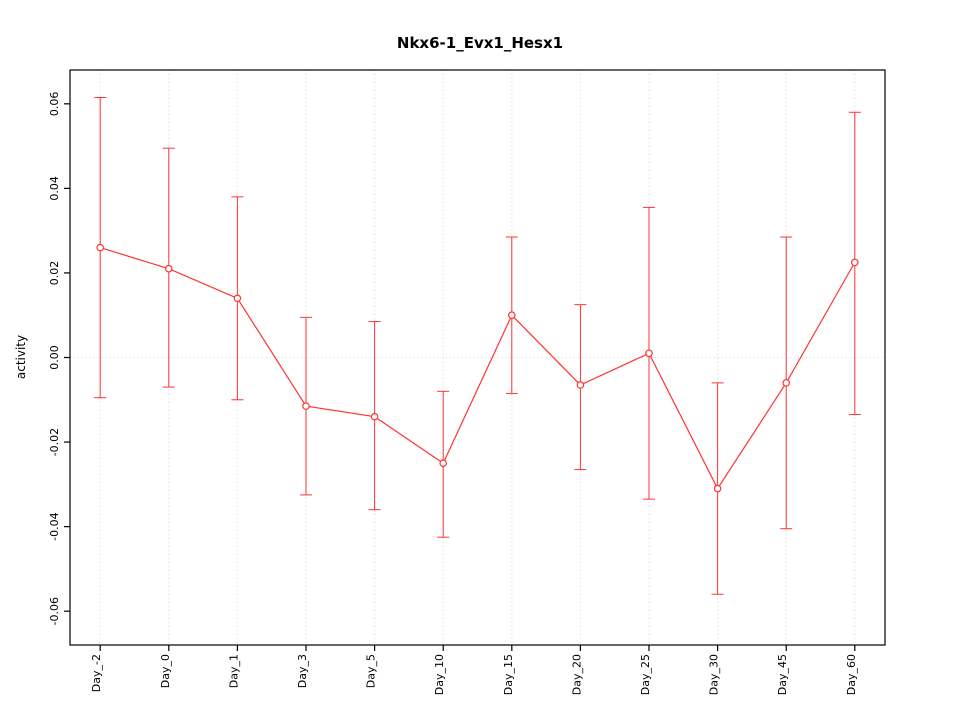  What do you see at coordinates (54, 526) in the screenshot?
I see `y-tick-label: -0.04` at bounding box center [54, 526].